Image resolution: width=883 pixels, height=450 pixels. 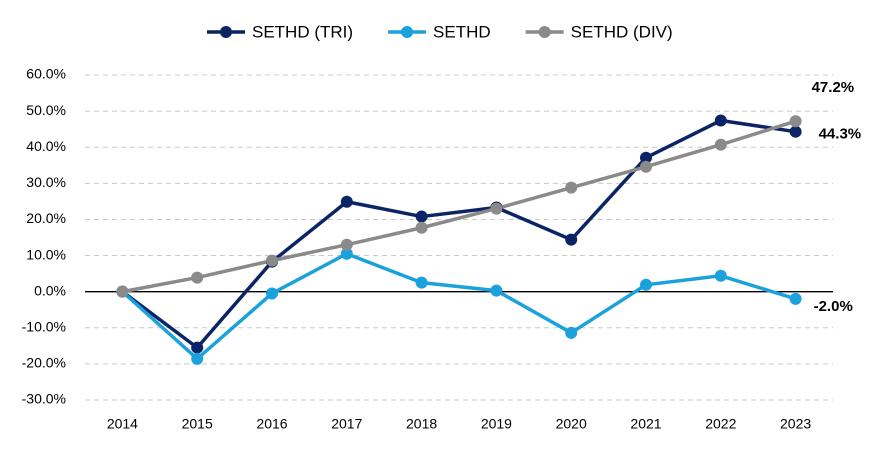 I want to click on x-tick-label: 2023, so click(x=795, y=424).